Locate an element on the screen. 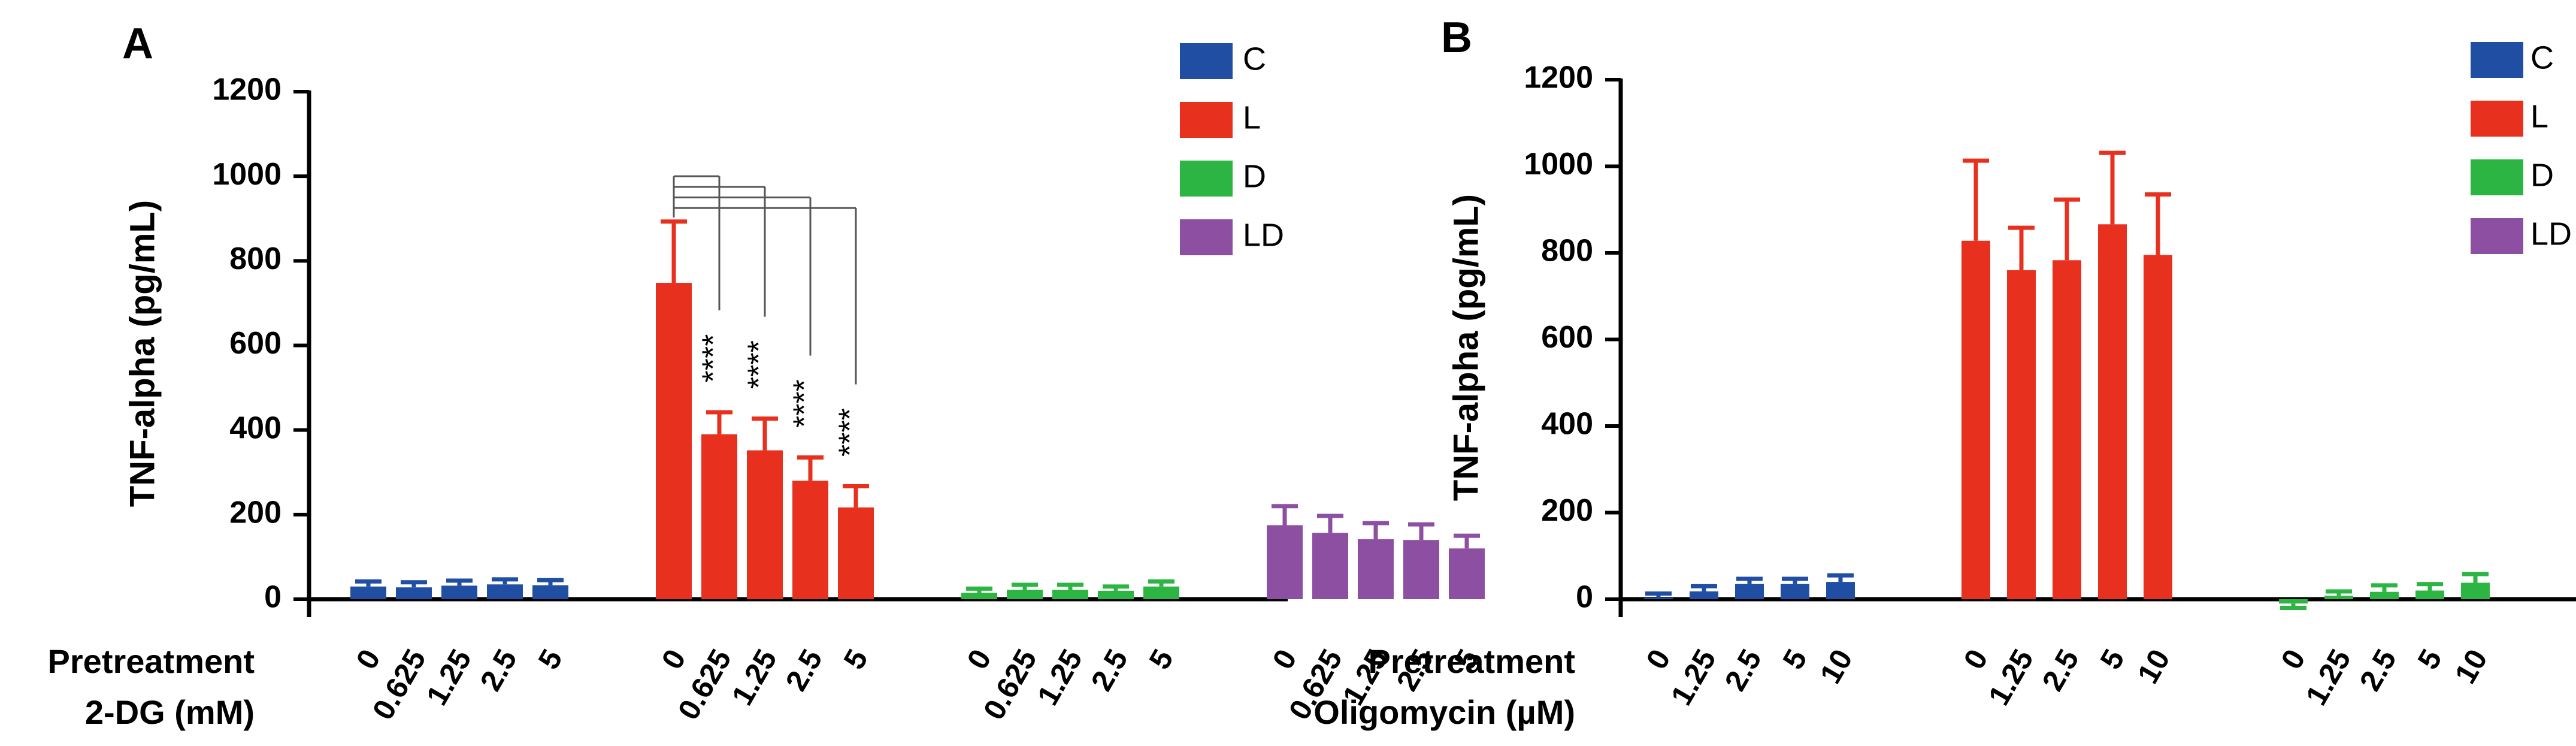  panel-label: B is located at coordinates (1456, 38).